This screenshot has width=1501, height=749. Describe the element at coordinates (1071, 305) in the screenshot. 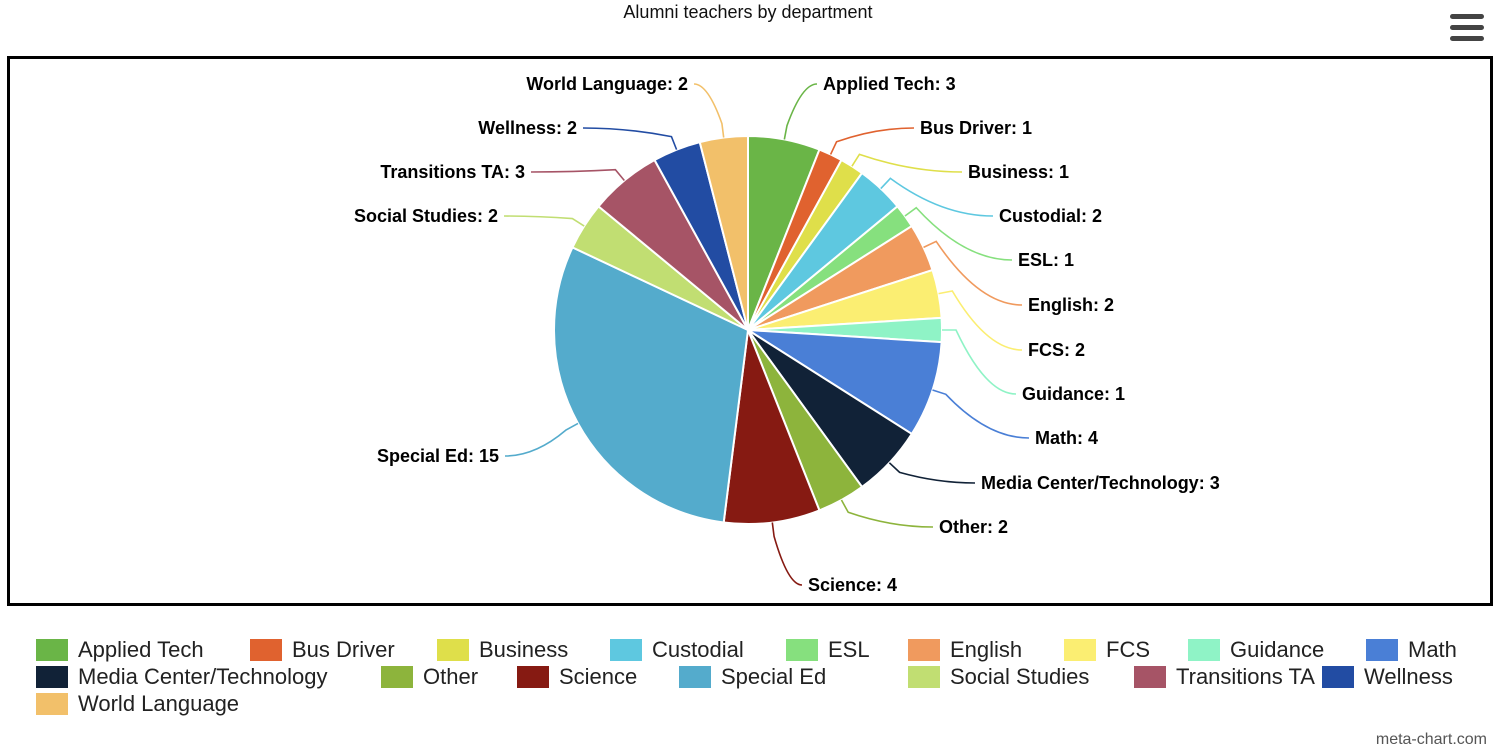

I see `data-label-english: English: 2` at that location.